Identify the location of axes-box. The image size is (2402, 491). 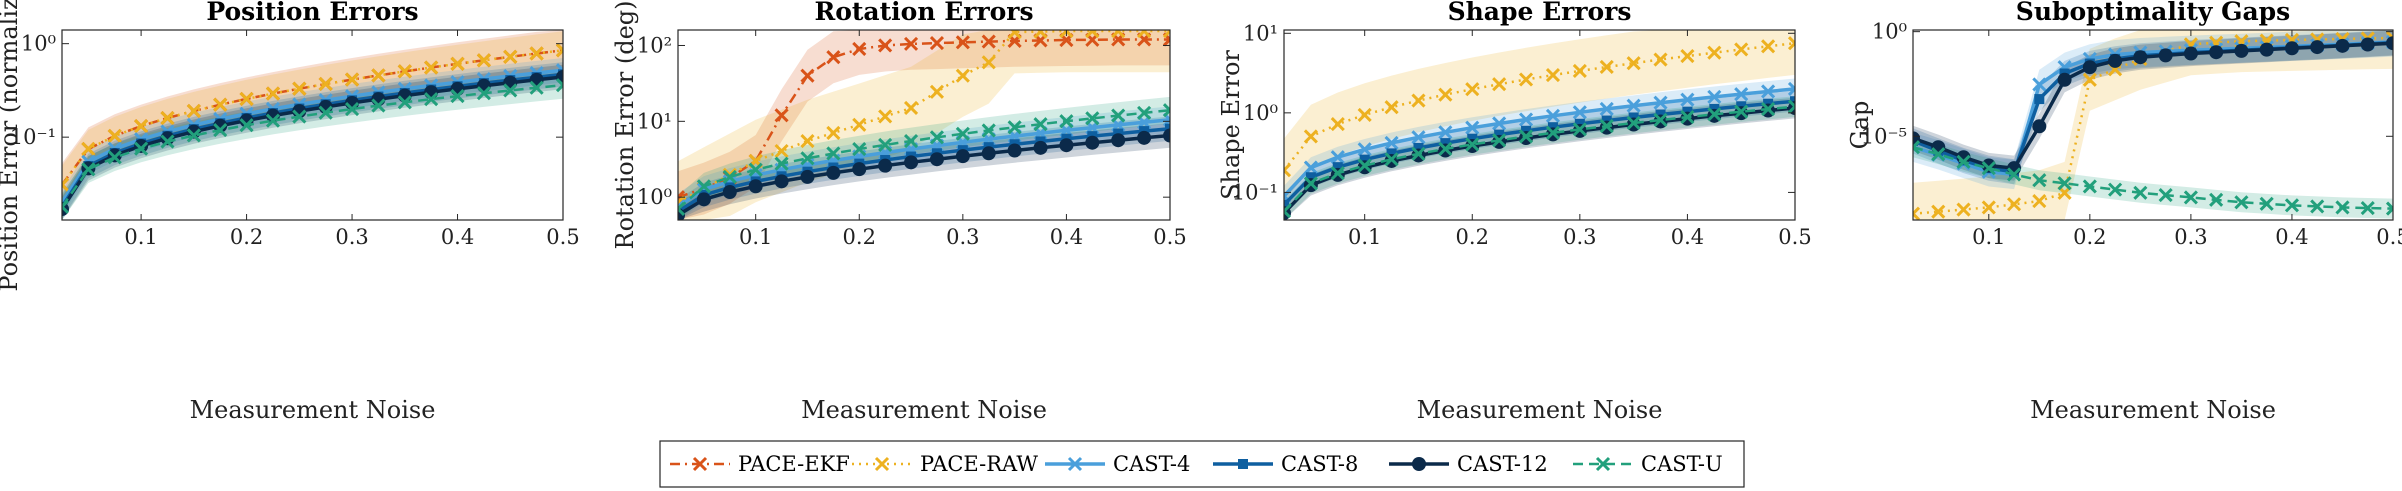
(312, 125).